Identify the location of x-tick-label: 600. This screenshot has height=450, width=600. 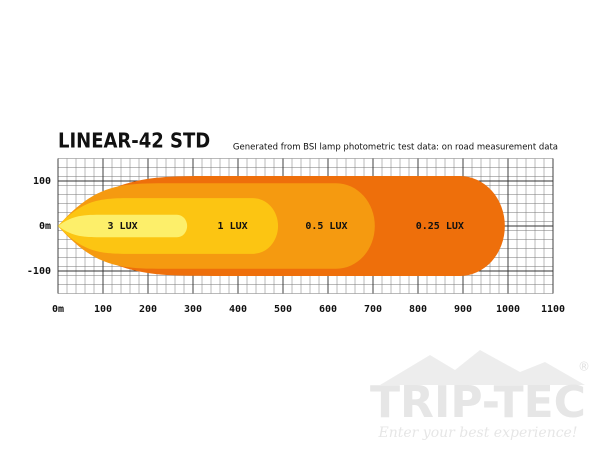
(328, 309).